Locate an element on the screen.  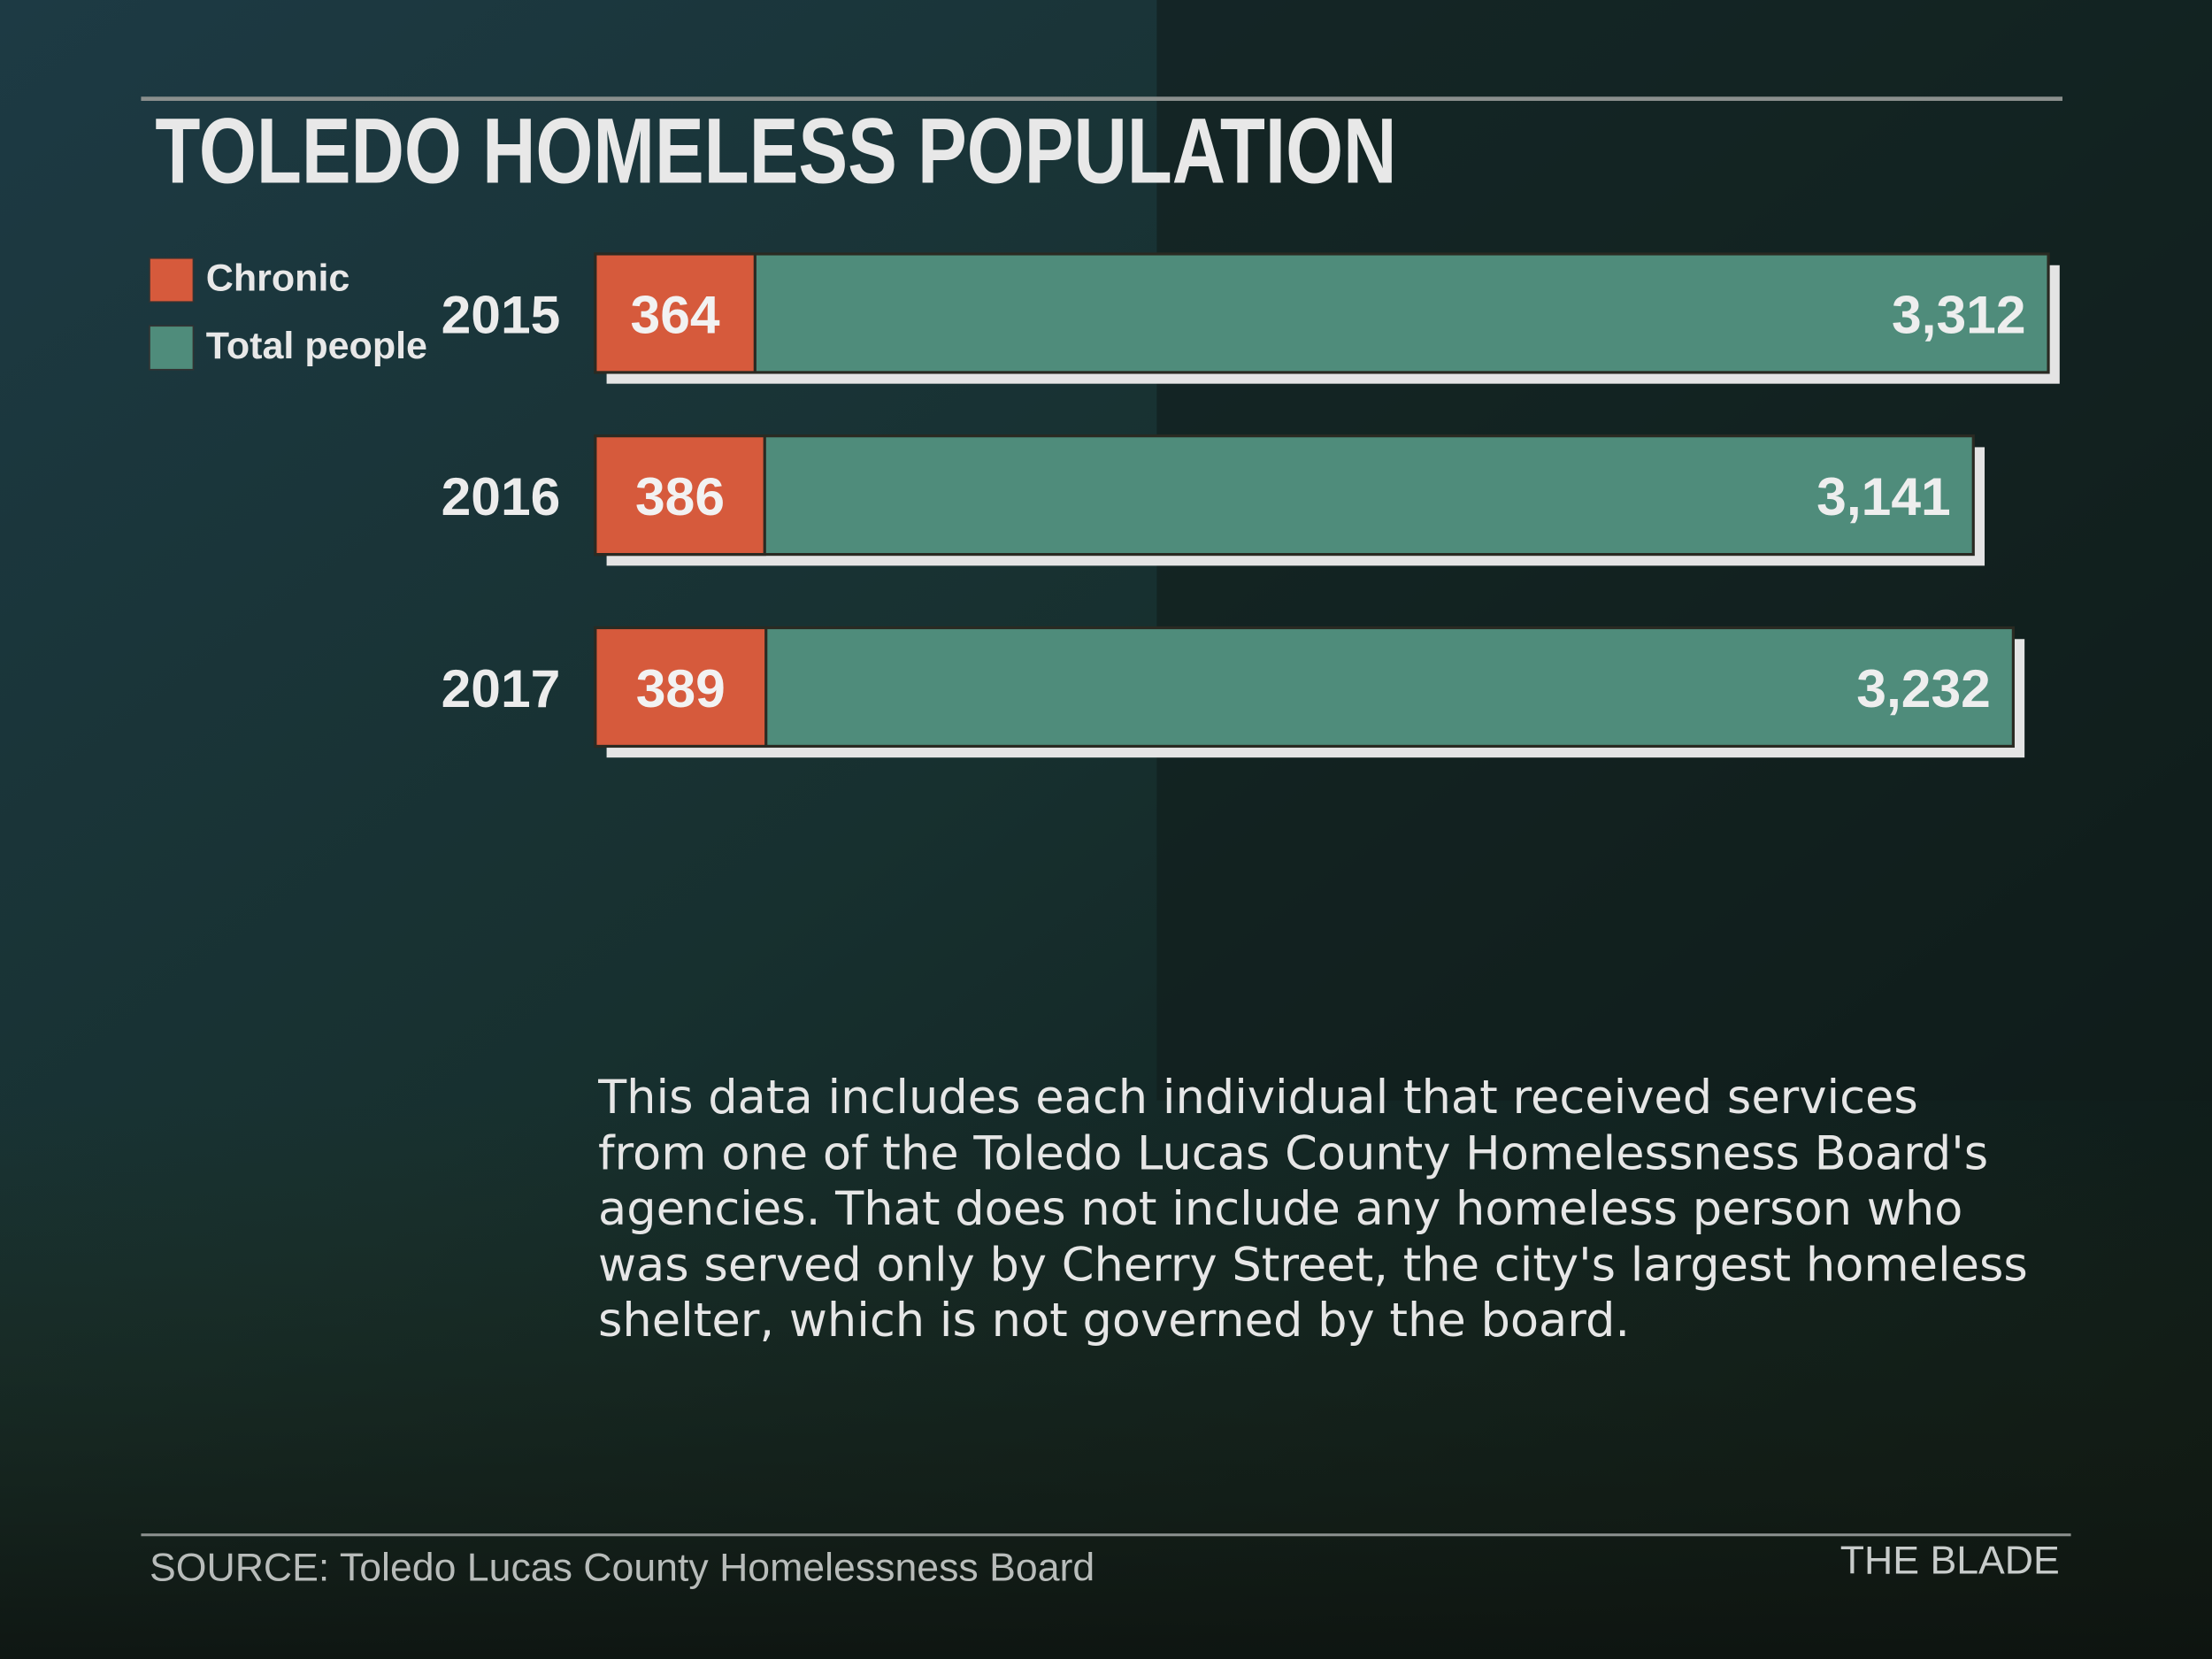
category-label: 2015 is located at coordinates (502, 314).